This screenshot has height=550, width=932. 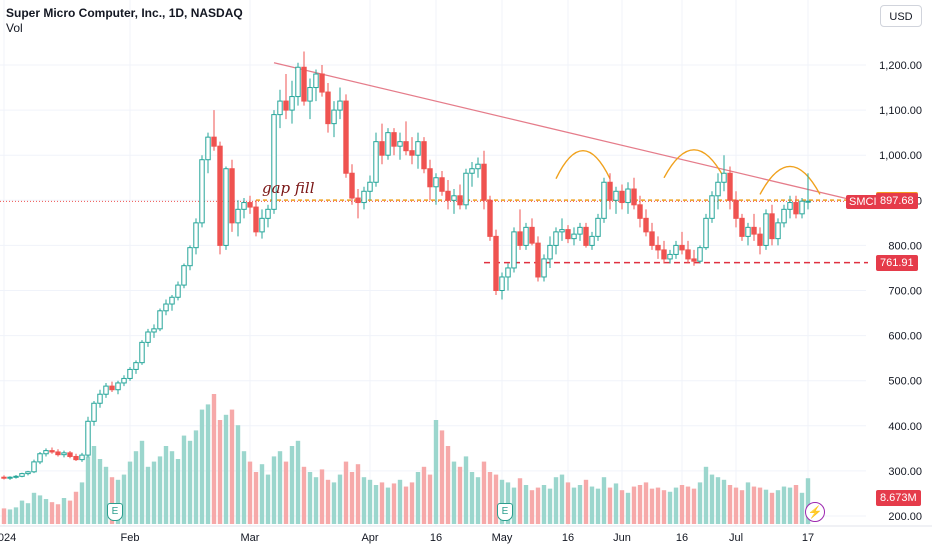 What do you see at coordinates (124, 13) in the screenshot?
I see `symbol-title: Super Micro Computer, Inc., 1D, NASDAQ` at bounding box center [124, 13].